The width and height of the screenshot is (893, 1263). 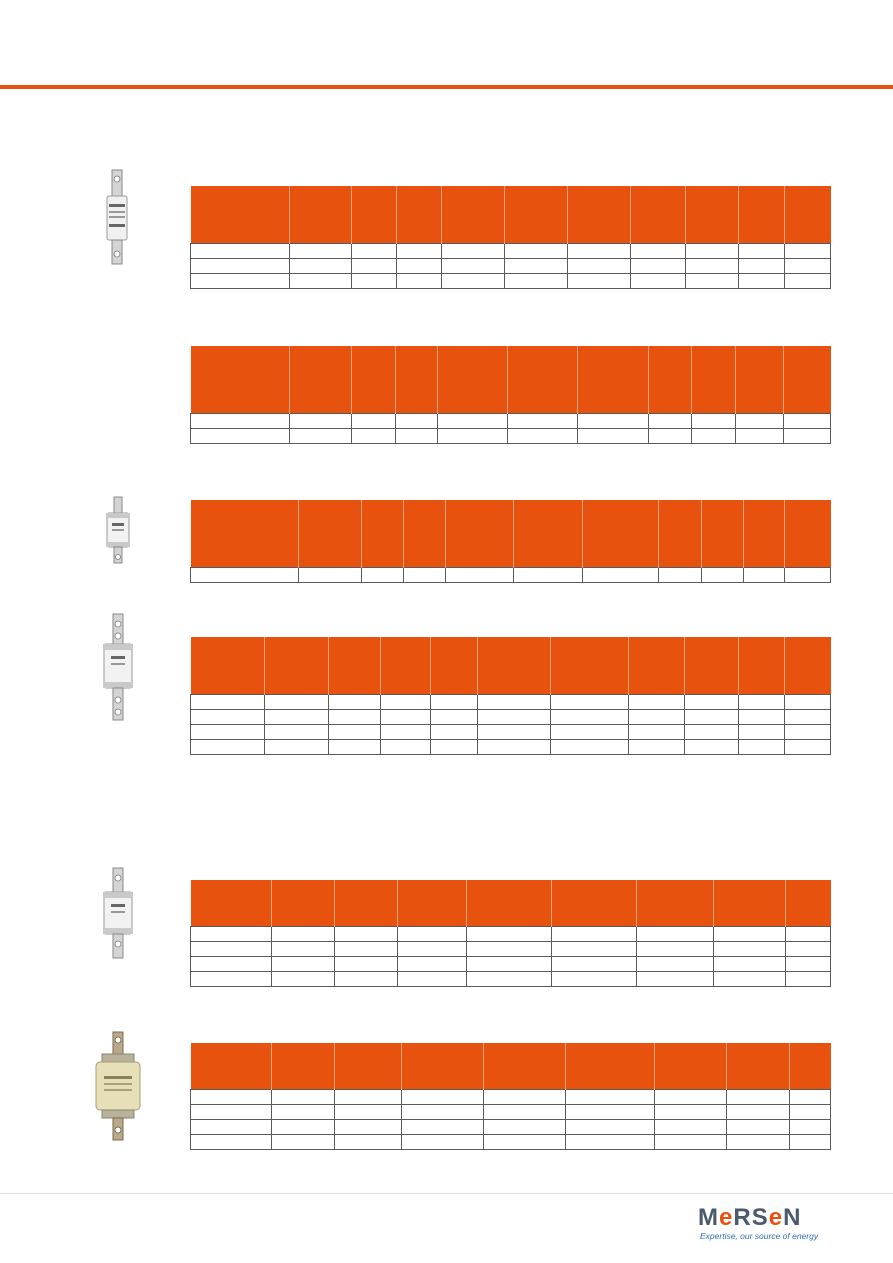 I want to click on fuse-link-offset-tag-long-icon, so click(x=118, y=667).